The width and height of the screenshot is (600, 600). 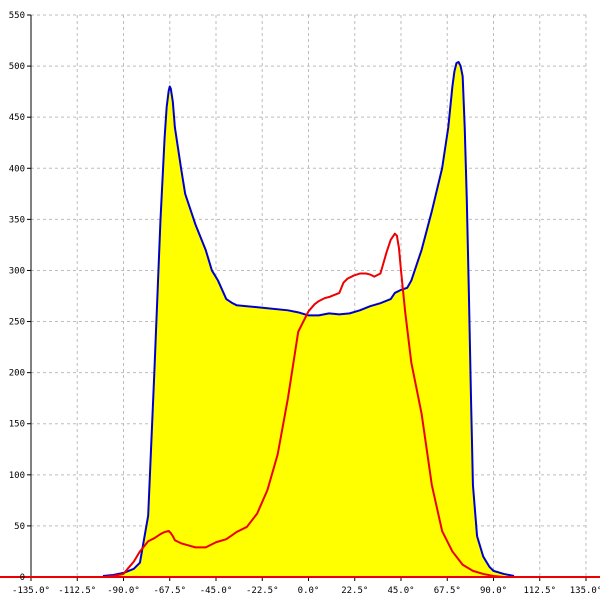 I want to click on y-tick-label: 550, so click(x=17, y=16).